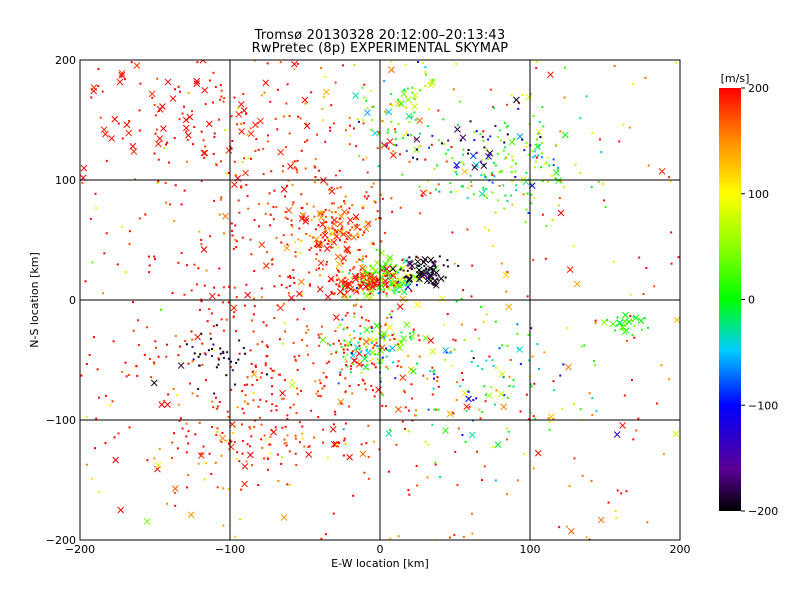  What do you see at coordinates (730, 299) in the screenshot?
I see `colorbar` at bounding box center [730, 299].